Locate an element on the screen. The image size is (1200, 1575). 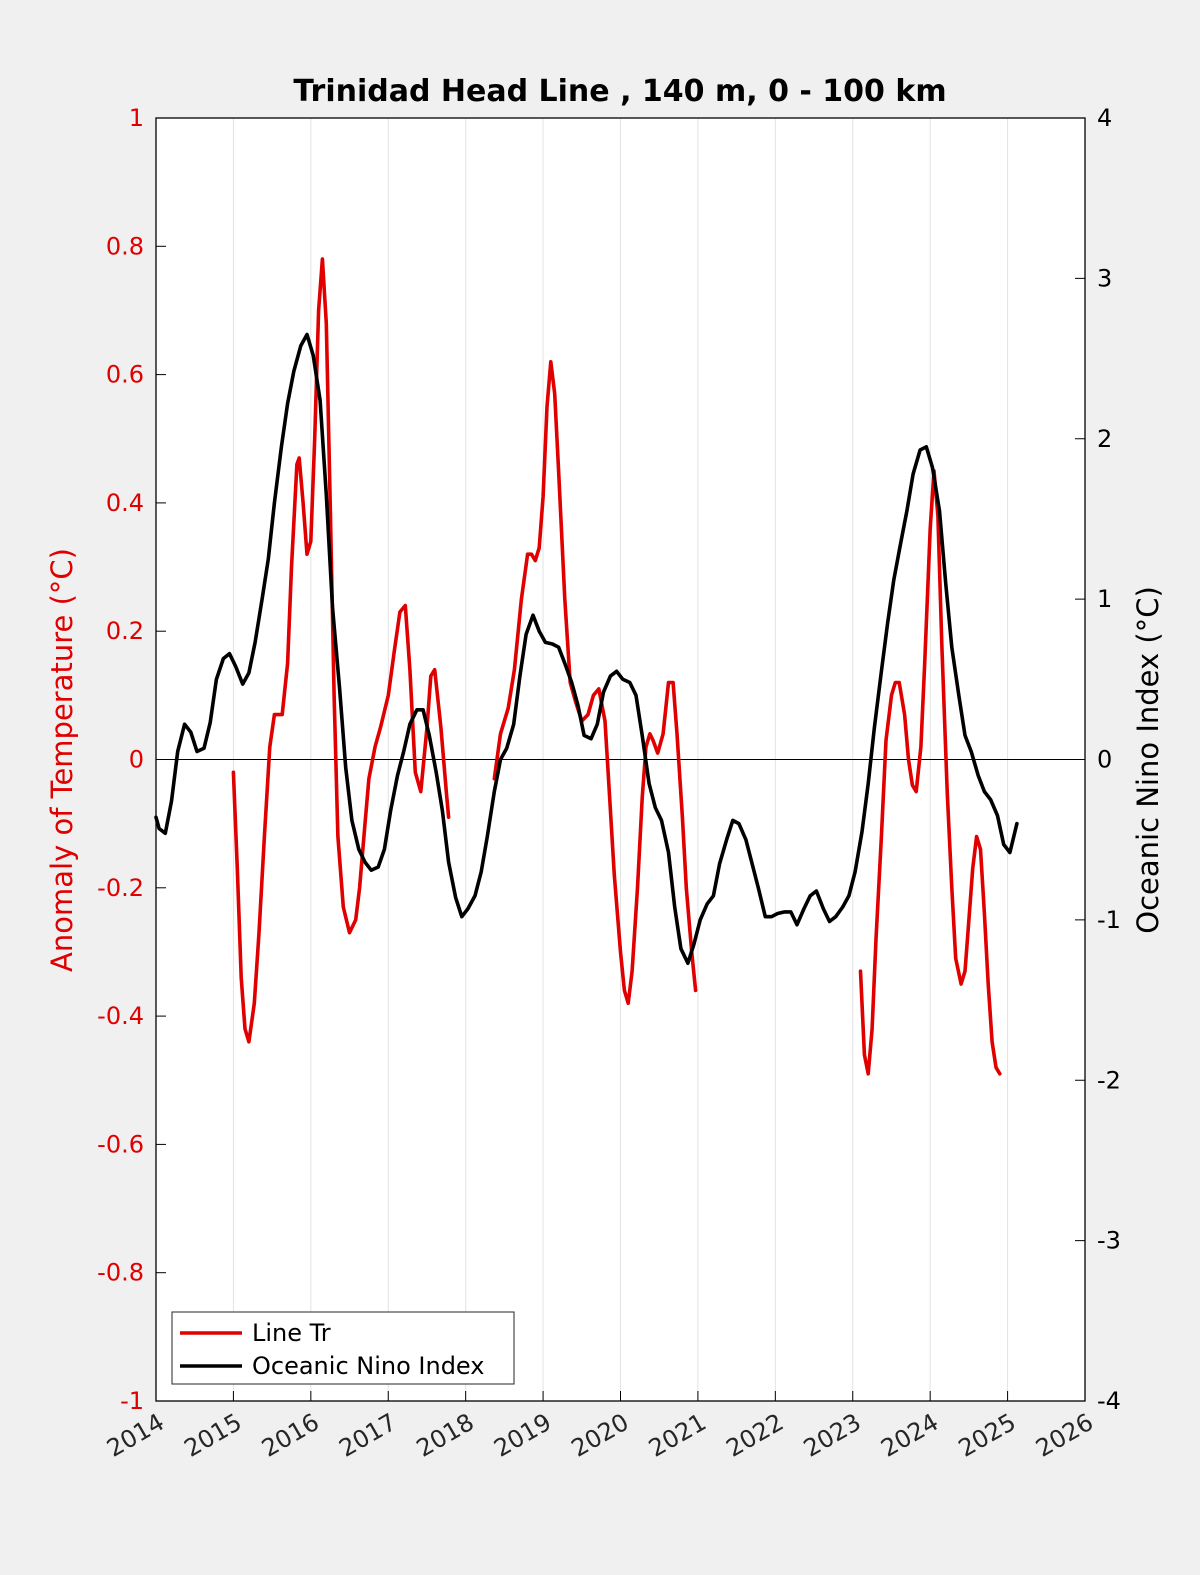
left-tick-label: 1 is located at coordinates (136, 118).